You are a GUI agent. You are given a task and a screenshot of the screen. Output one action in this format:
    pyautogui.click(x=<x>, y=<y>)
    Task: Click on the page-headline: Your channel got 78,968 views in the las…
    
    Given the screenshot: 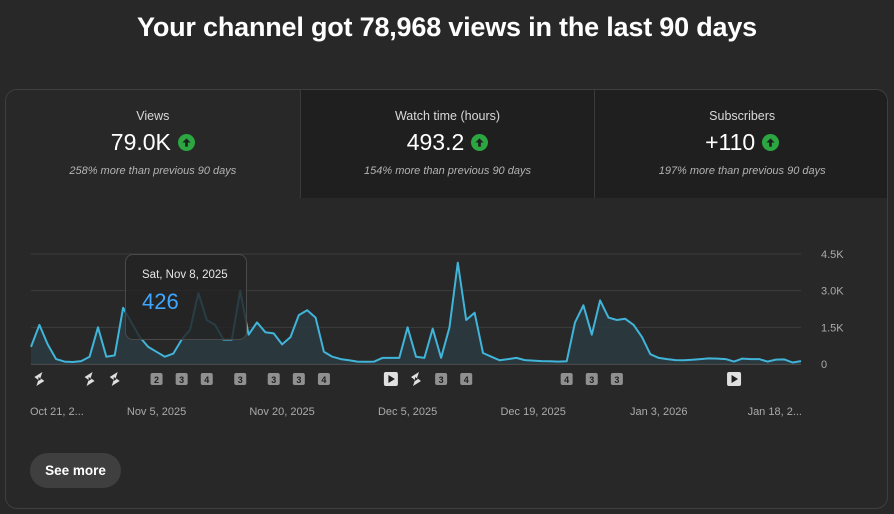 What is the action you would take?
    pyautogui.click(x=447, y=27)
    